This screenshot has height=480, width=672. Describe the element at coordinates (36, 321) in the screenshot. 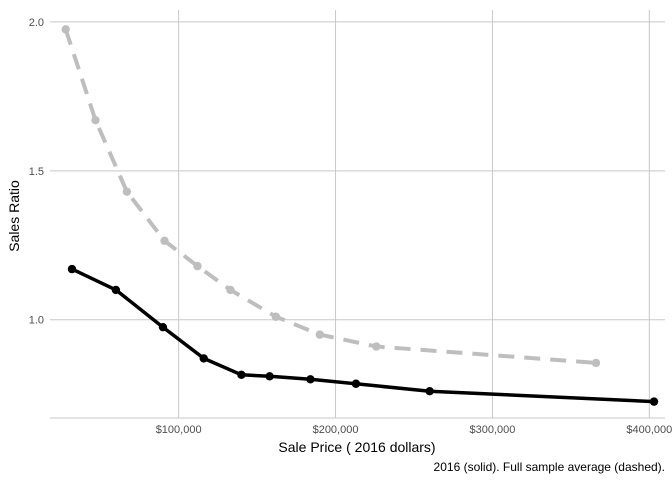

I see `y-tick-label: 1.0` at that location.